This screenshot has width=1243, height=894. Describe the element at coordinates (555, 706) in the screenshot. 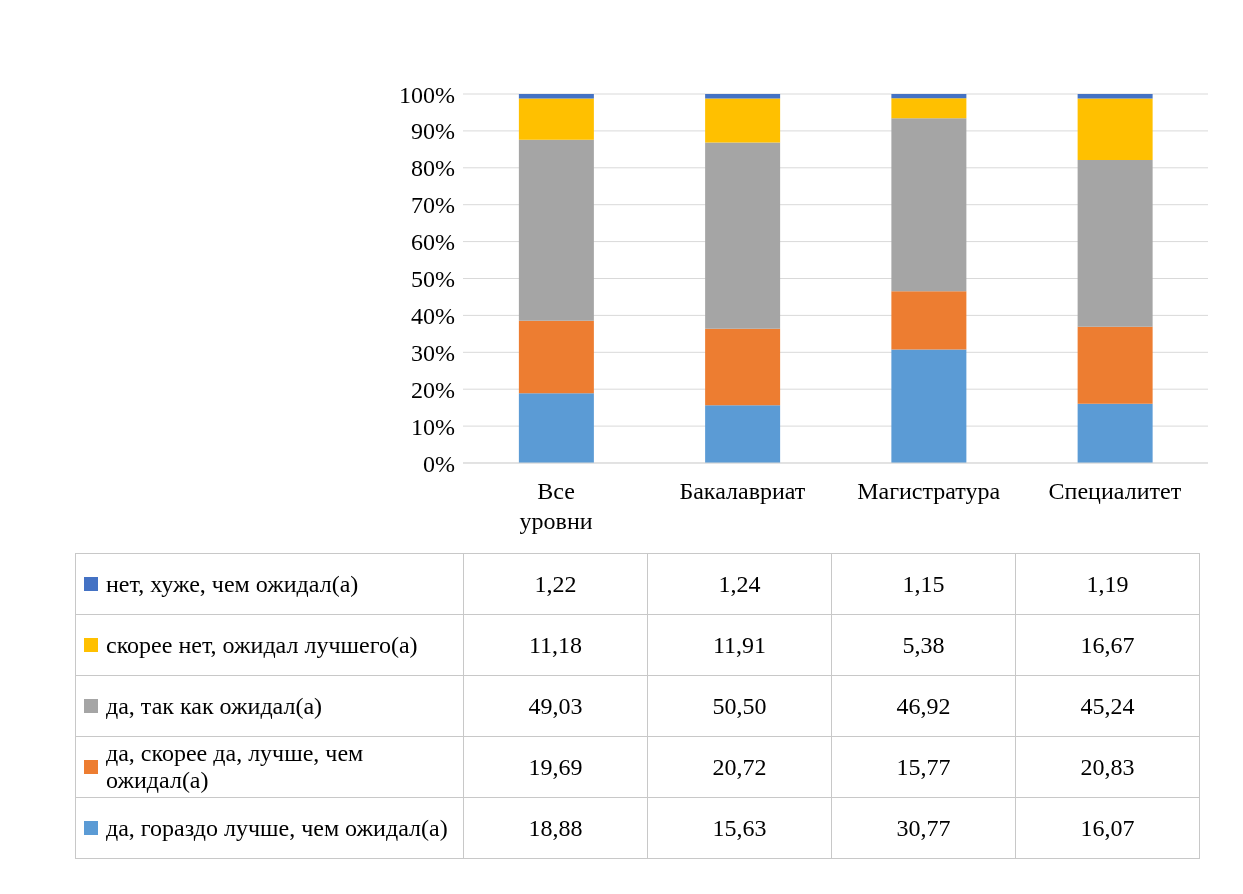

I see `data-label: 49,03` at that location.